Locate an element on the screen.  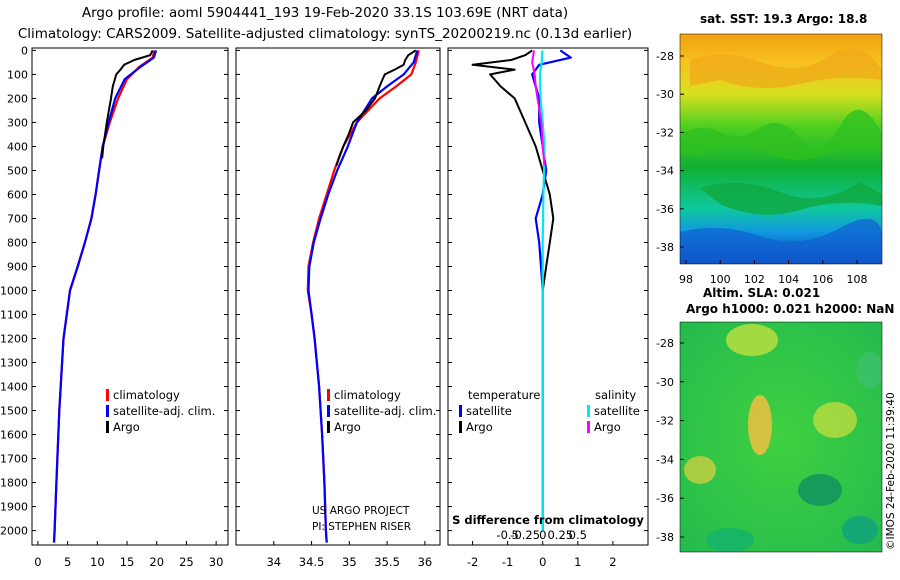
depth-tick-label: 800 is located at coordinates (17, 242).